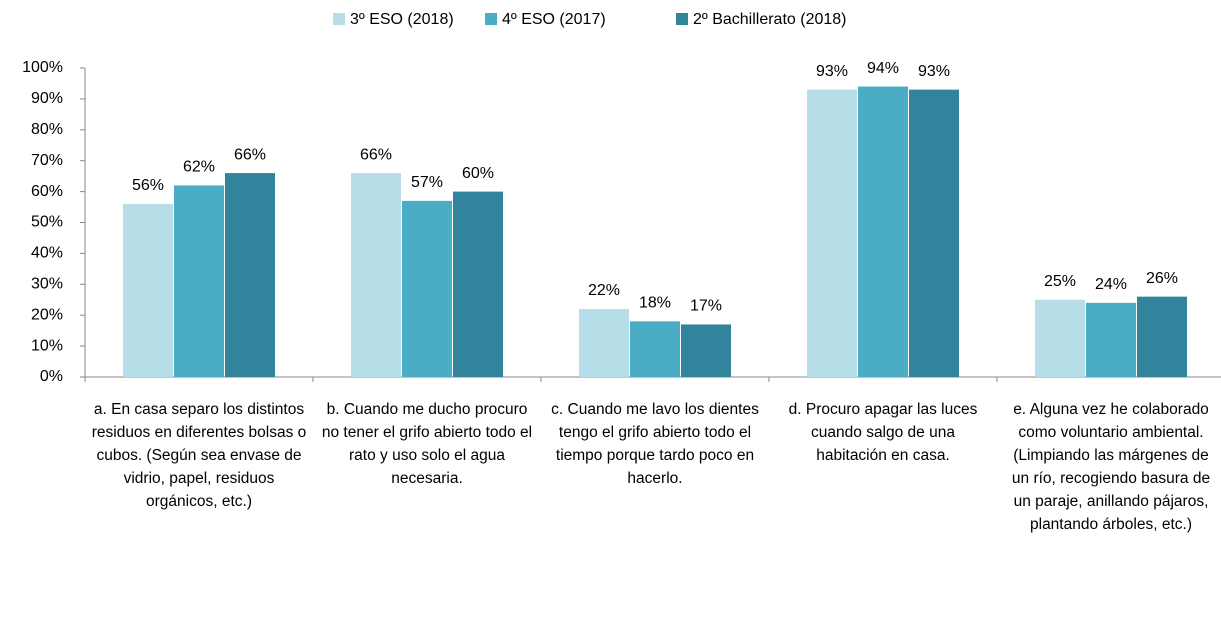 Image resolution: width=1221 pixels, height=644 pixels. I want to click on data-label: 26%, so click(1162, 278).